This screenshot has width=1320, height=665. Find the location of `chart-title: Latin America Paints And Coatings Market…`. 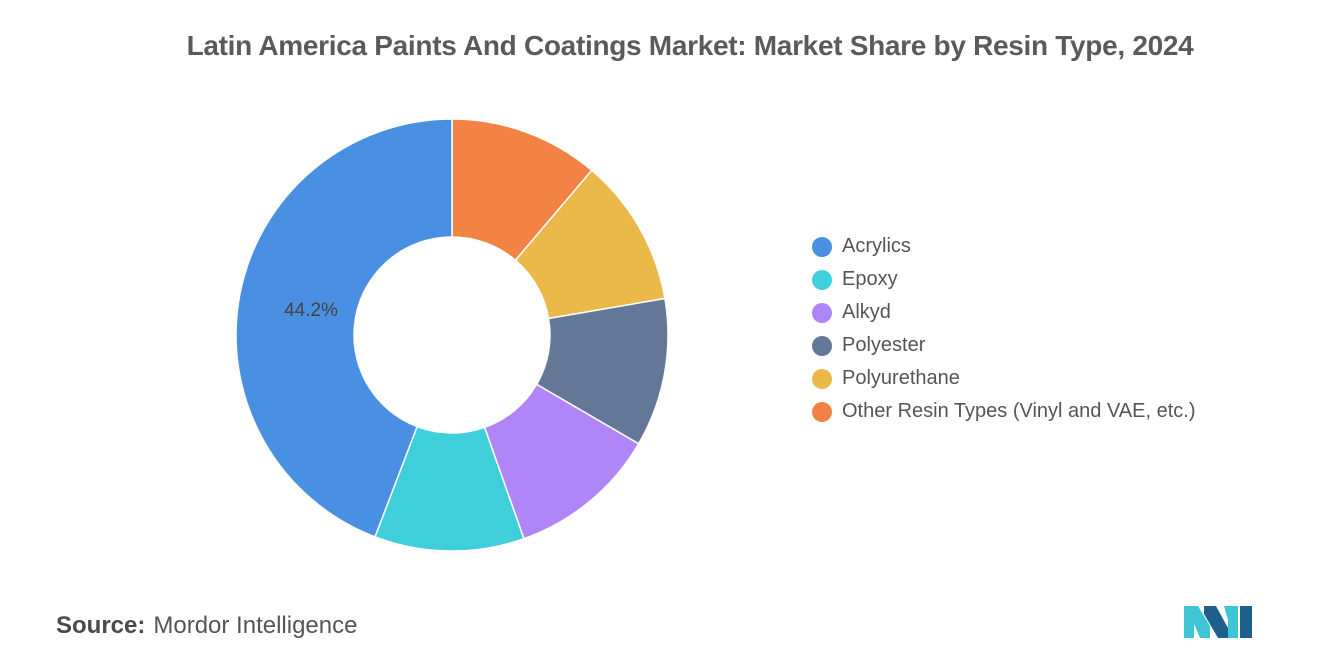

chart-title: Latin America Paints And Coatings Market… is located at coordinates (690, 45).